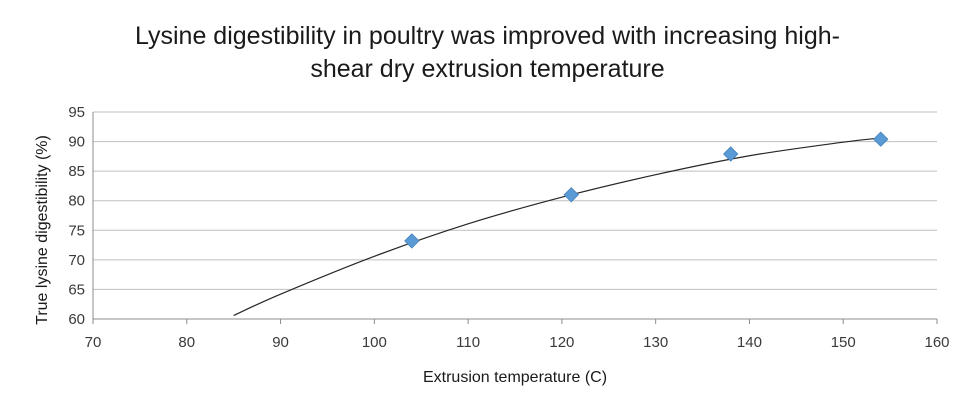 The height and width of the screenshot is (411, 975). Describe the element at coordinates (655, 342) in the screenshot. I see `x-tick-label-130: 130` at that location.